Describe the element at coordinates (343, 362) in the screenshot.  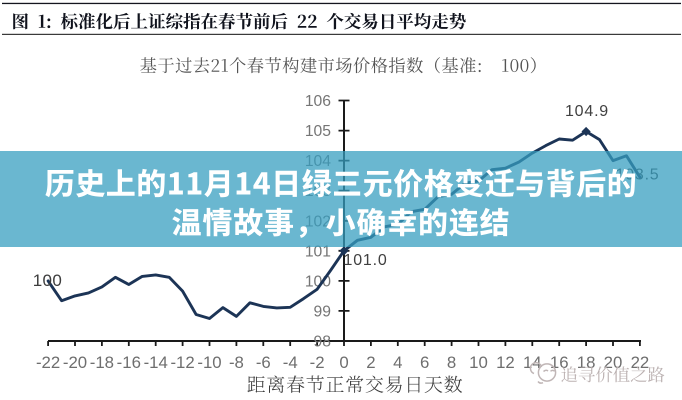
I see `svg-text: 0` at that location.